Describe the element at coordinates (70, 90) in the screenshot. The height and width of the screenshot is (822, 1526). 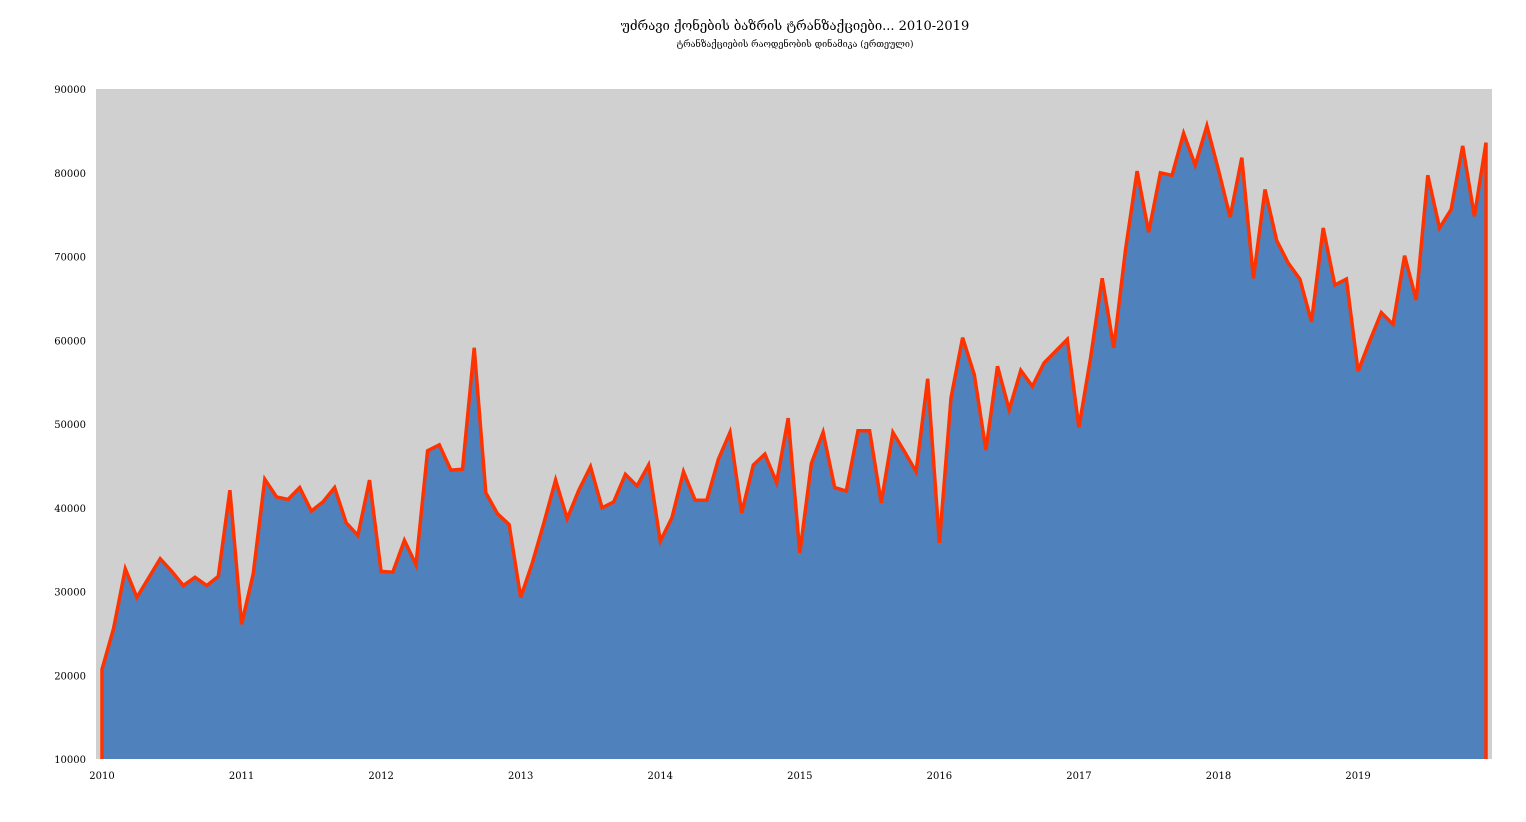
I see `y-tick-label: 90000` at that location.